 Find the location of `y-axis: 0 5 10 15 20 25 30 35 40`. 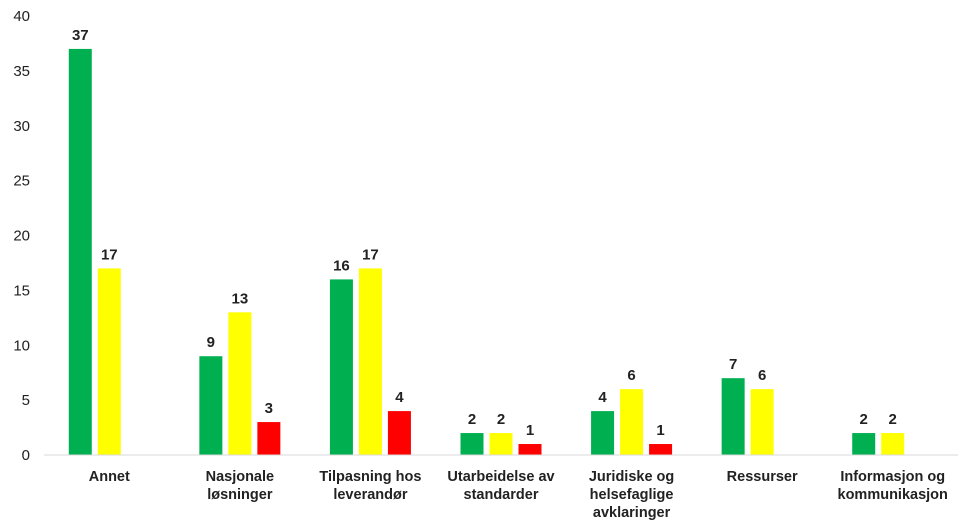

y-axis: 0 5 10 15 20 25 30 35 40 is located at coordinates (21, 236).